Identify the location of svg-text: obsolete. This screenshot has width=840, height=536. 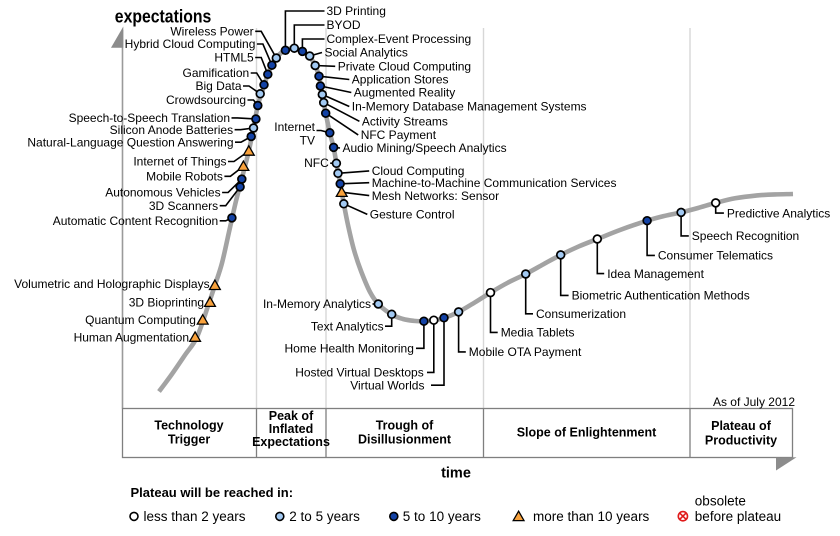
(720, 501).